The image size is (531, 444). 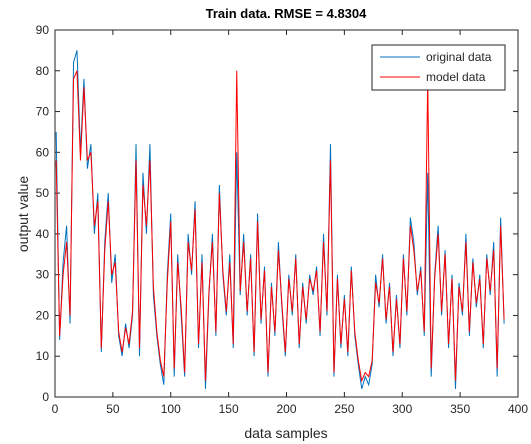 I want to click on y-tick-label: 70, so click(x=43, y=112).